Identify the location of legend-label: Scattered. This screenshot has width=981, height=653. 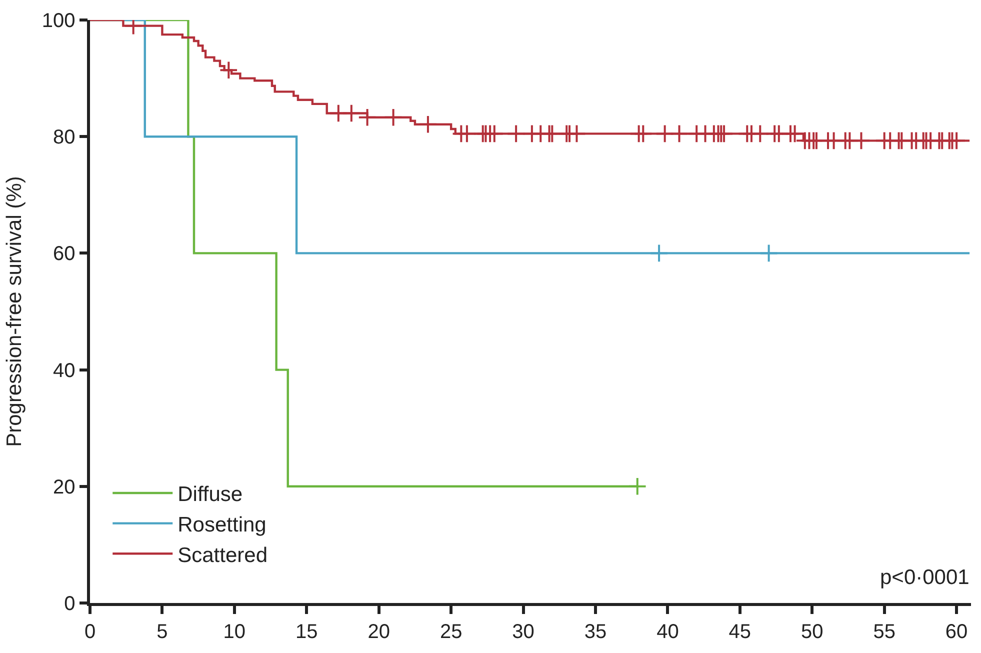
(223, 555).